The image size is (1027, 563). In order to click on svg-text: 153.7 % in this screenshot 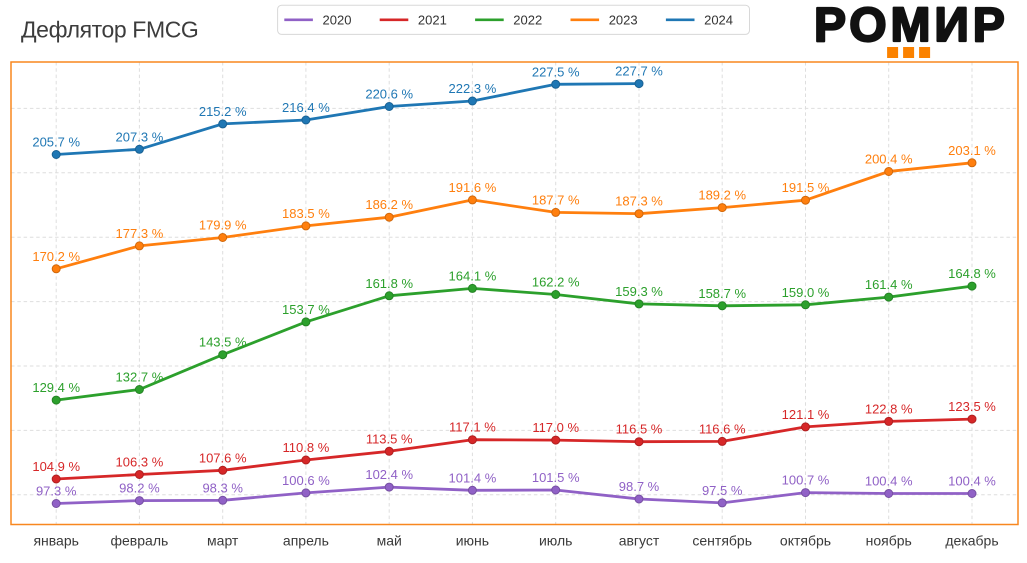, I will do `click(306, 309)`.